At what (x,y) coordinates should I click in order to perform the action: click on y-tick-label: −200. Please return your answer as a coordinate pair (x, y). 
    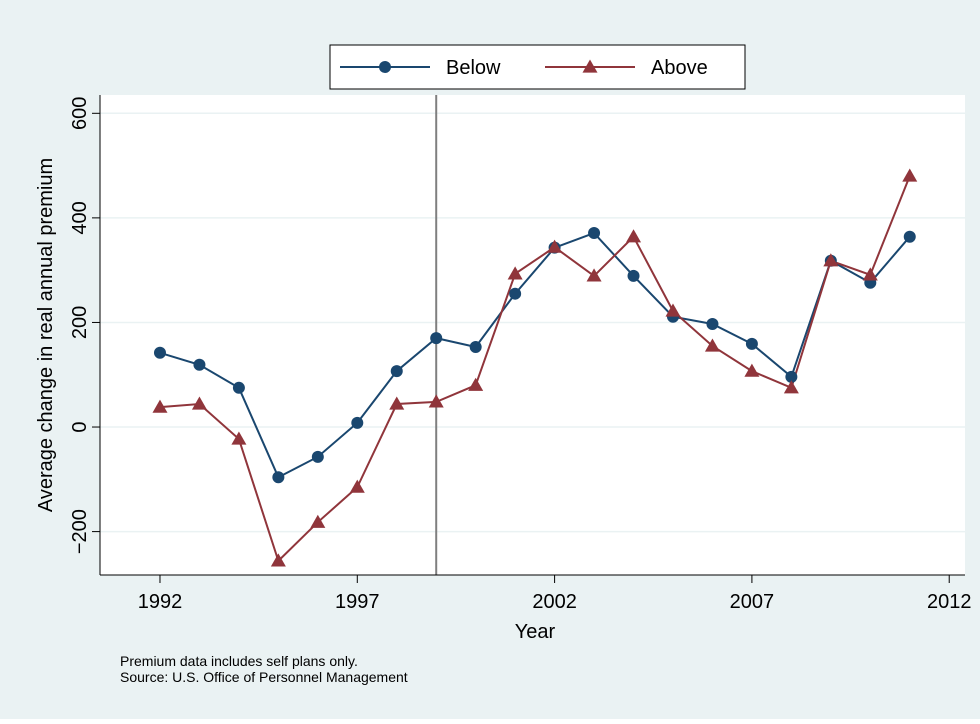
    Looking at the image, I should click on (80, 531).